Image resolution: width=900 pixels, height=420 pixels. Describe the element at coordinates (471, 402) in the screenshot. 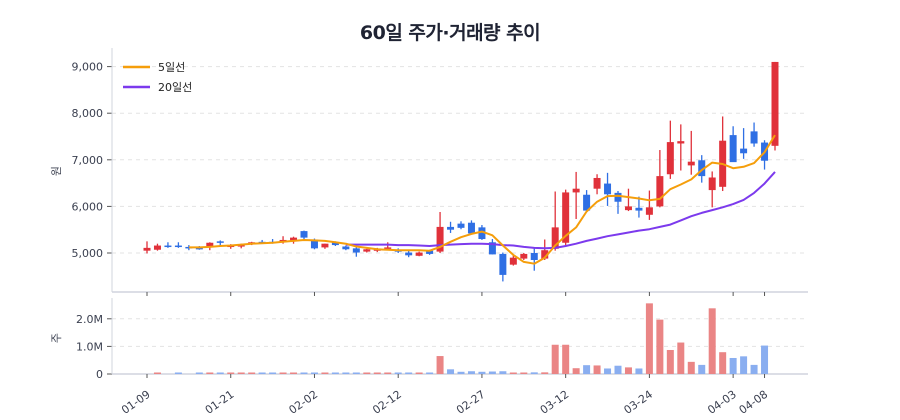

I see `x-tick-label: 02-27` at that location.